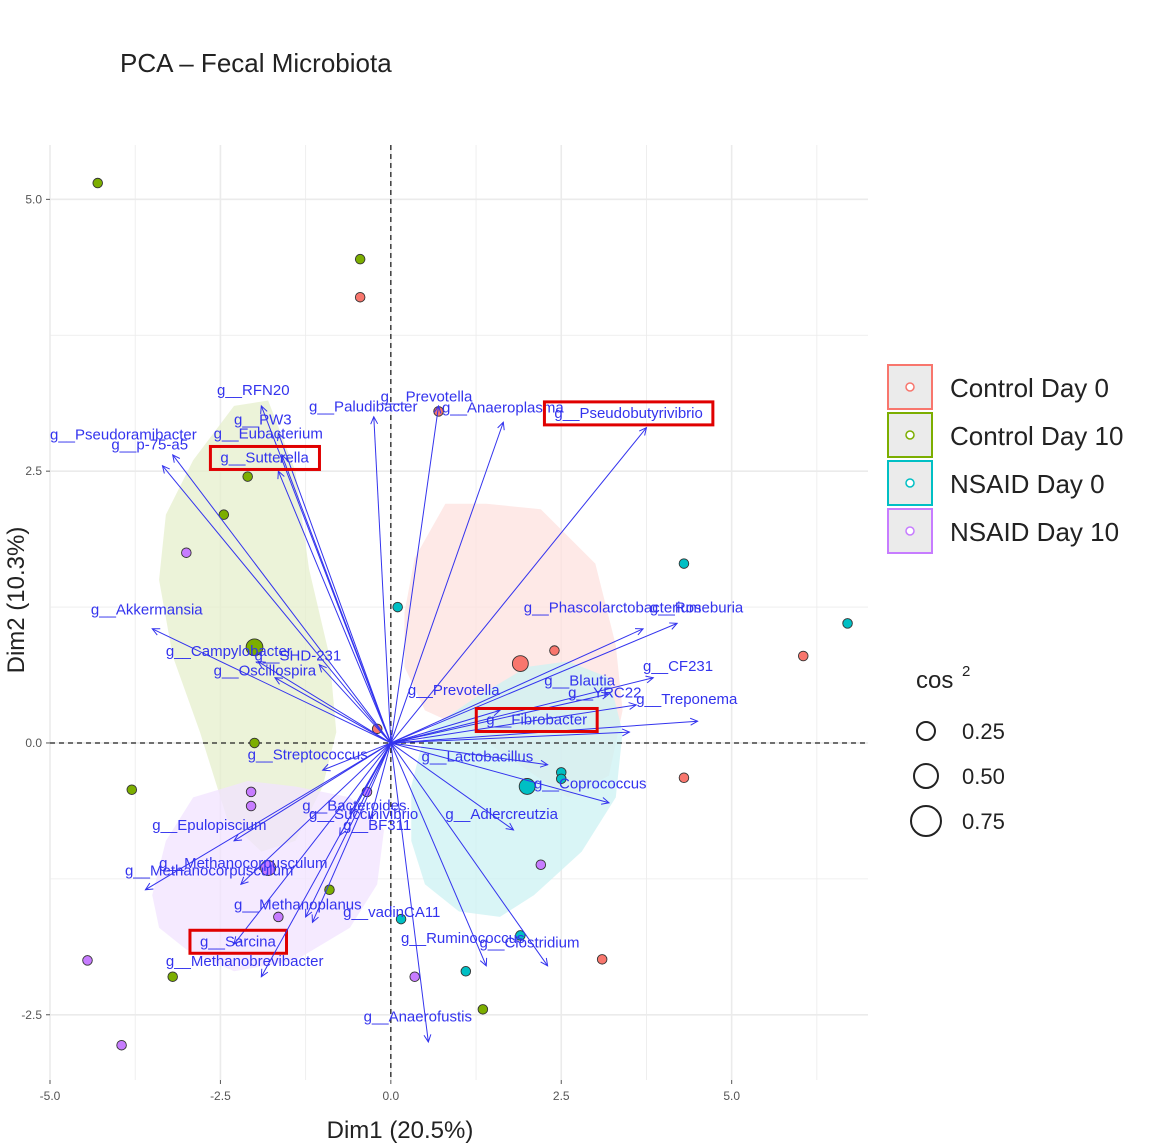 The height and width of the screenshot is (1143, 1152). Describe the element at coordinates (590, 784) in the screenshot. I see `variable-label: g__Coprococcus` at that location.